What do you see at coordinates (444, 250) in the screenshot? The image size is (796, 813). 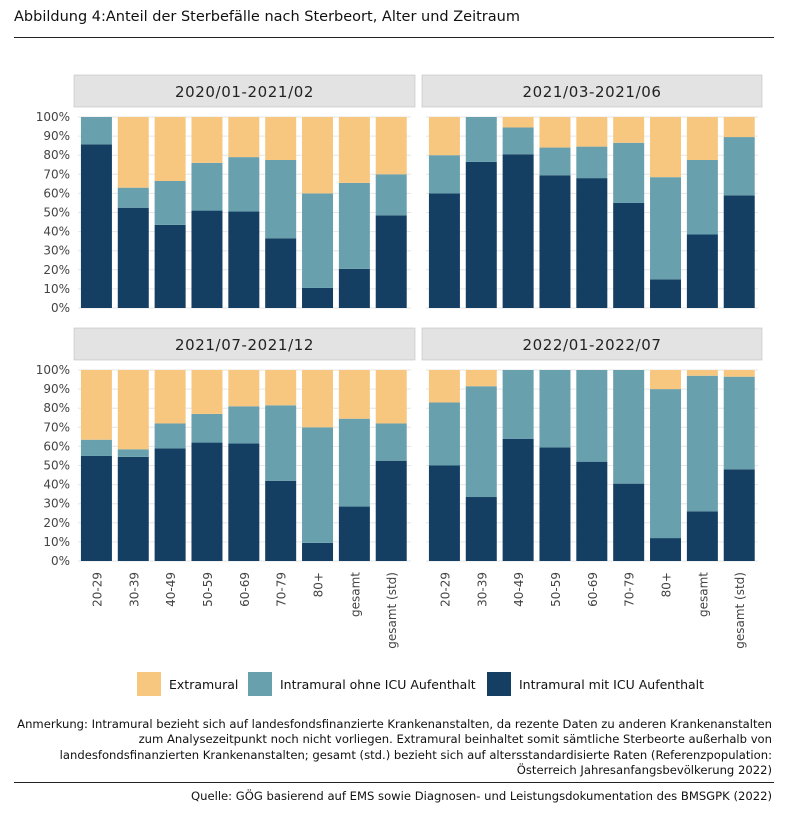 I see `panel-2-bar-20-29-intramural-mit-icu` at bounding box center [444, 250].